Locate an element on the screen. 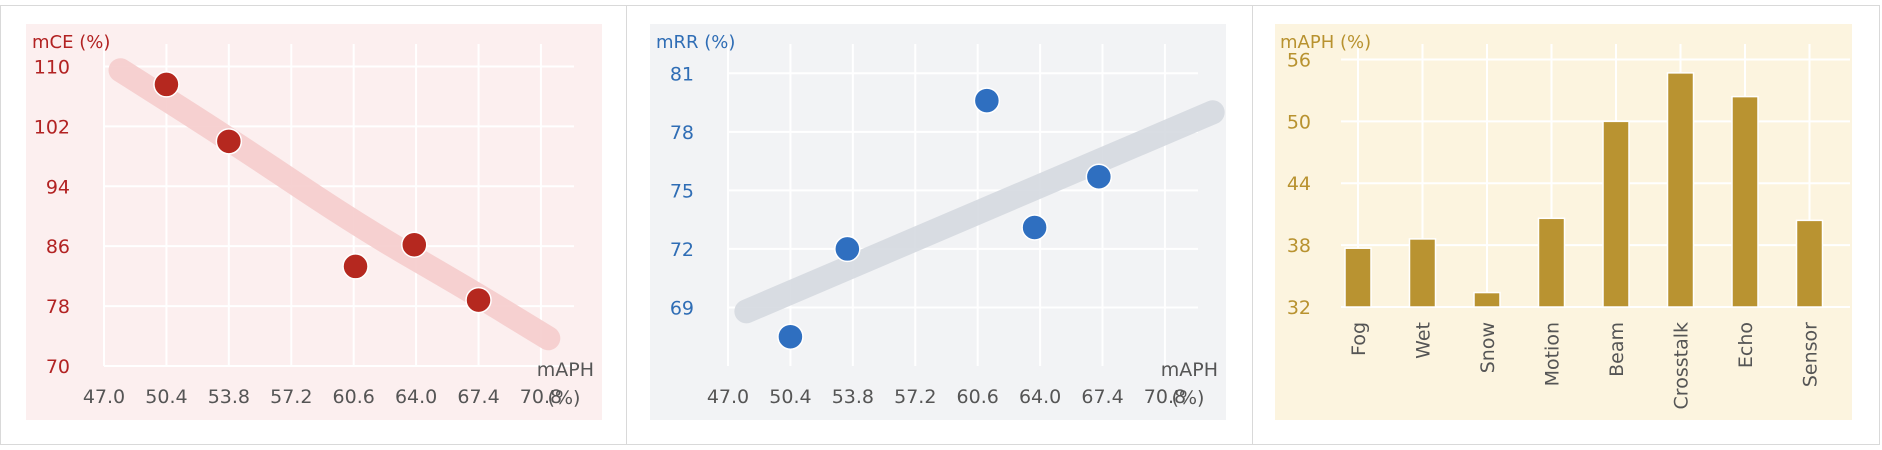 The image size is (1882, 450). y-tick-label: 70 is located at coordinates (58, 367).